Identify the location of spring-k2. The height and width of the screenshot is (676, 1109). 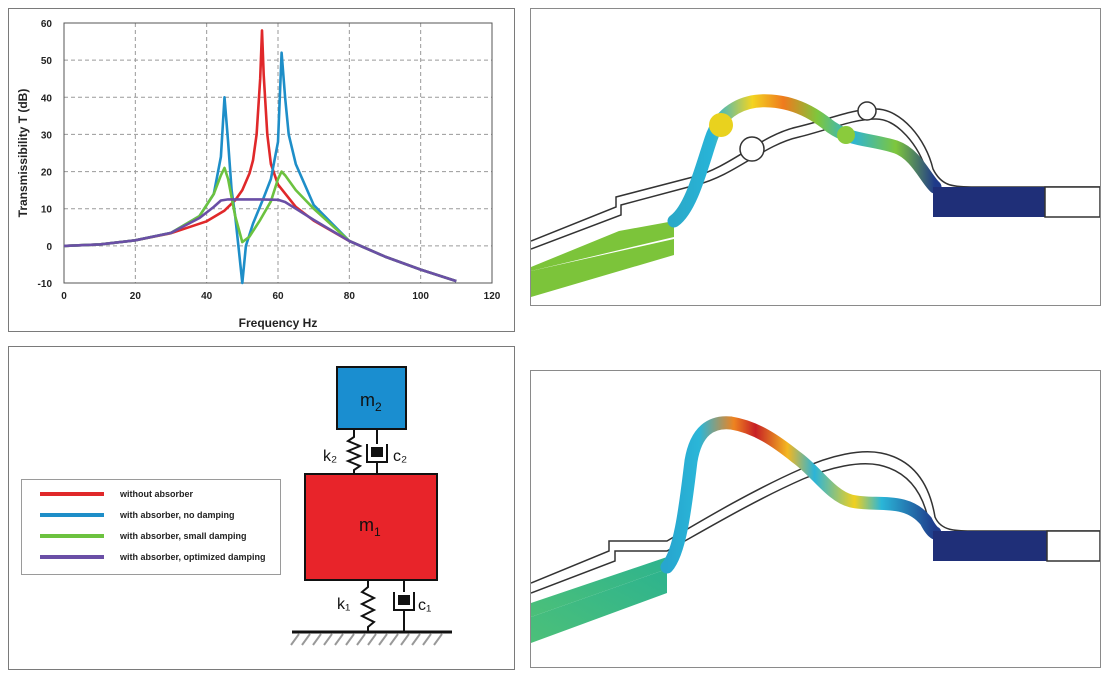
(354, 451).